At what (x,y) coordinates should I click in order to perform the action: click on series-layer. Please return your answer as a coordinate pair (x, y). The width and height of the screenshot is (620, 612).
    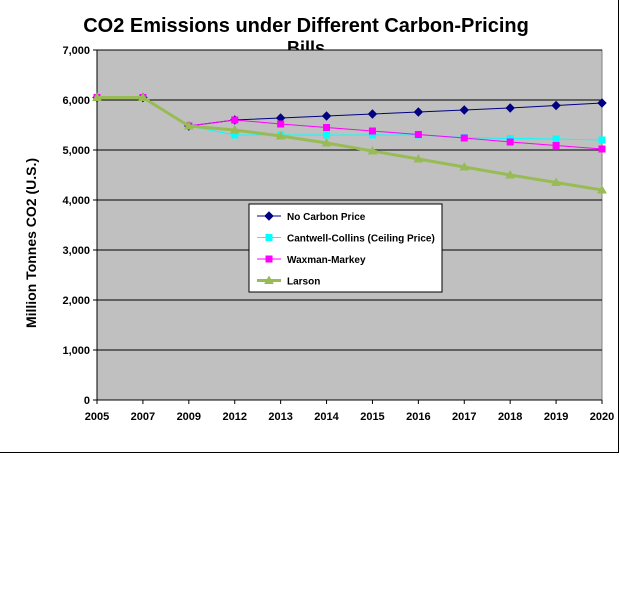
    Looking at the image, I should click on (349, 143).